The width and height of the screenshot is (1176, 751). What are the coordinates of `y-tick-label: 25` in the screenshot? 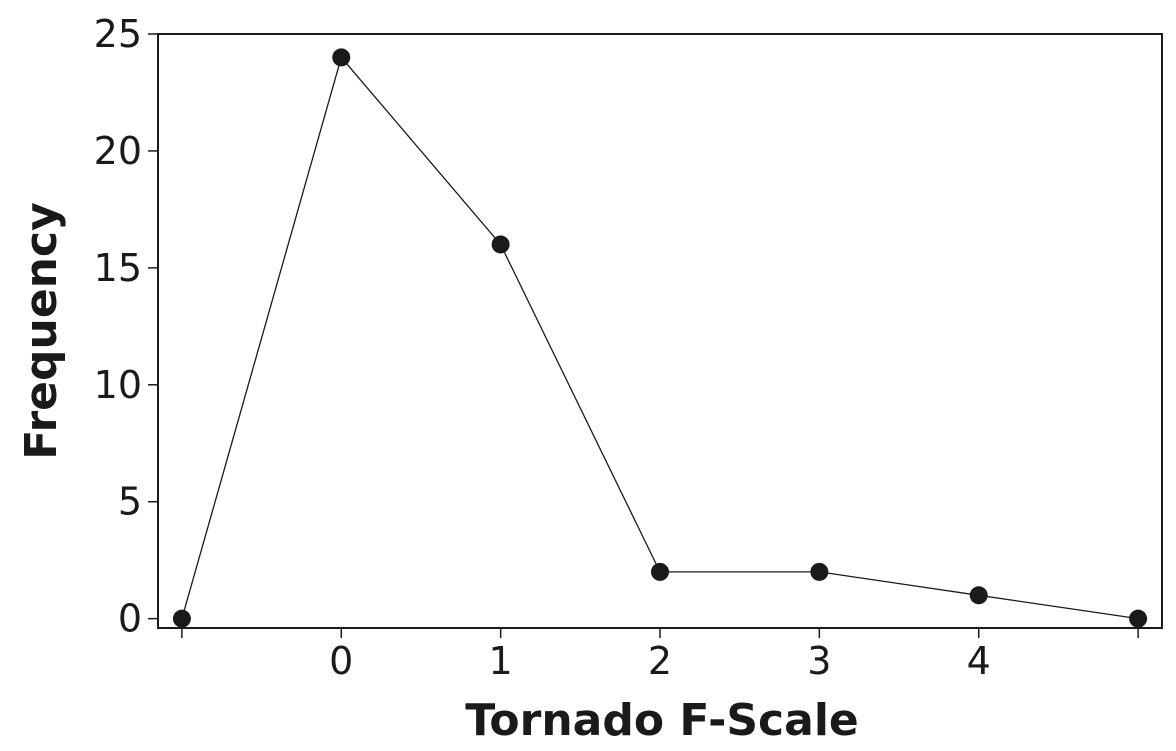 It's located at (118, 34).